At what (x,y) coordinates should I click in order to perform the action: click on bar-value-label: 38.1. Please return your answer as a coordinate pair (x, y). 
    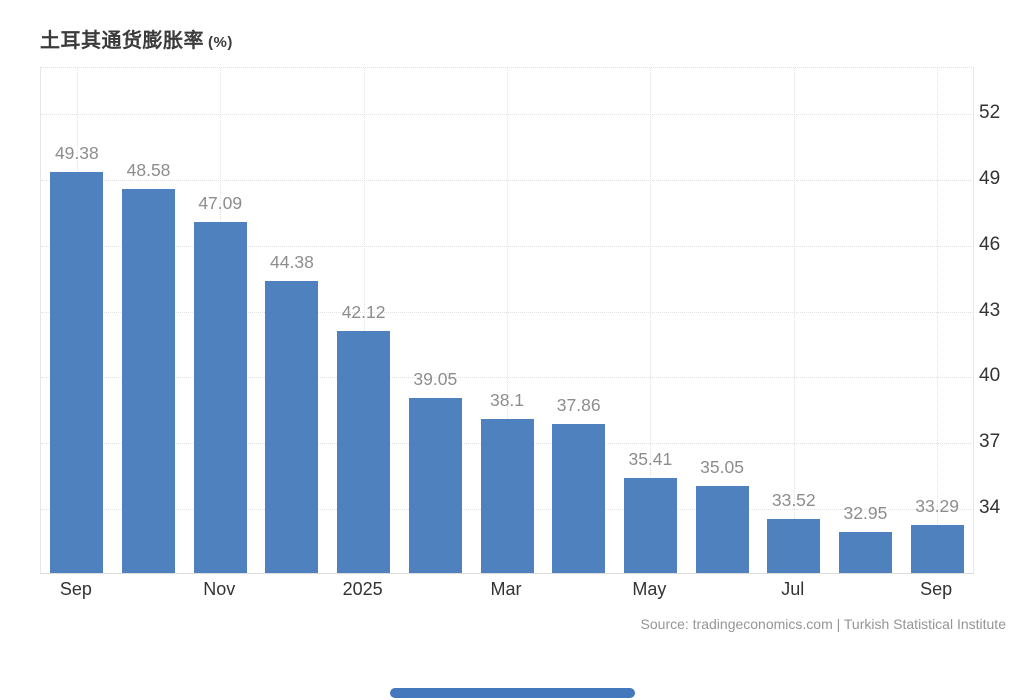
    Looking at the image, I should click on (507, 399).